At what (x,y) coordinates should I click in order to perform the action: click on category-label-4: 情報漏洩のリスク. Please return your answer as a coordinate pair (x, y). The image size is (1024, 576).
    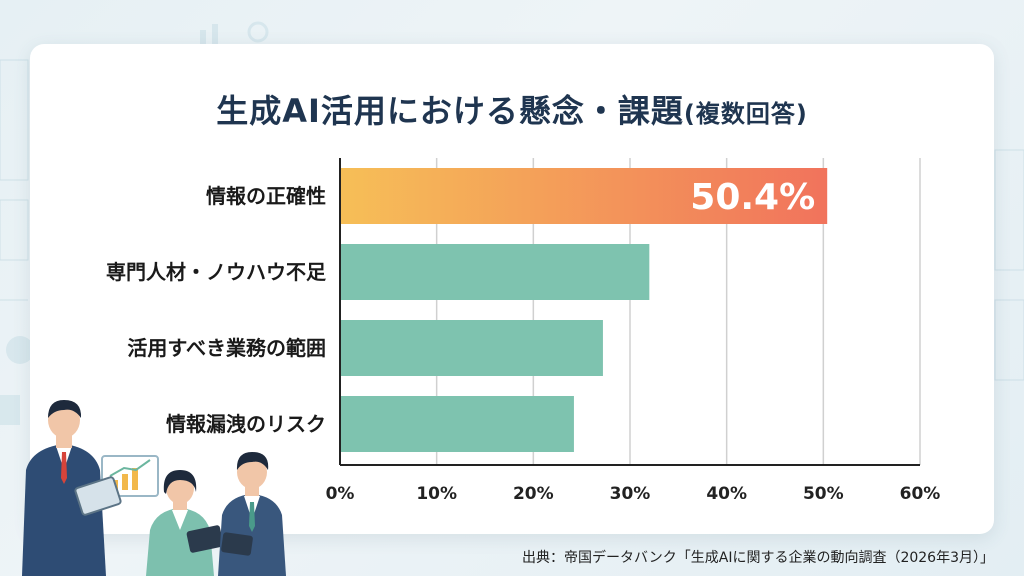
    Looking at the image, I should click on (246, 424).